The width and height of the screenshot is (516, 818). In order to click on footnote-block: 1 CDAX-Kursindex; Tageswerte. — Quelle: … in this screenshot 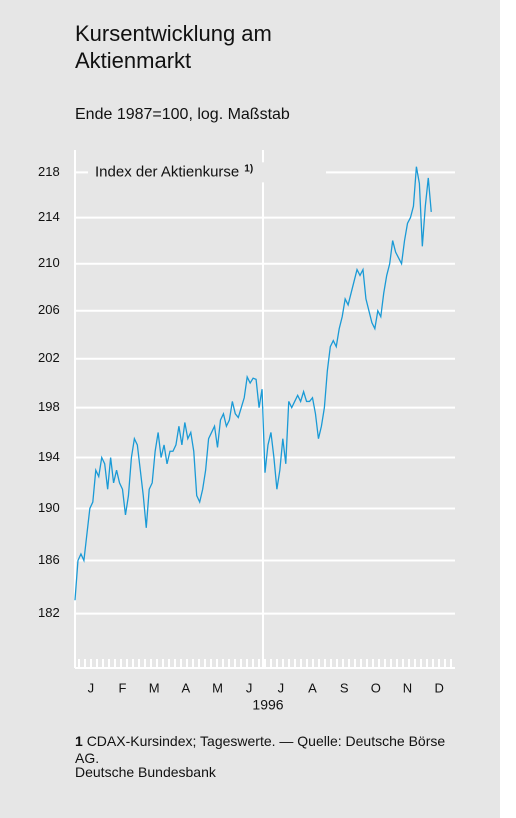, I will do `click(265, 750)`.